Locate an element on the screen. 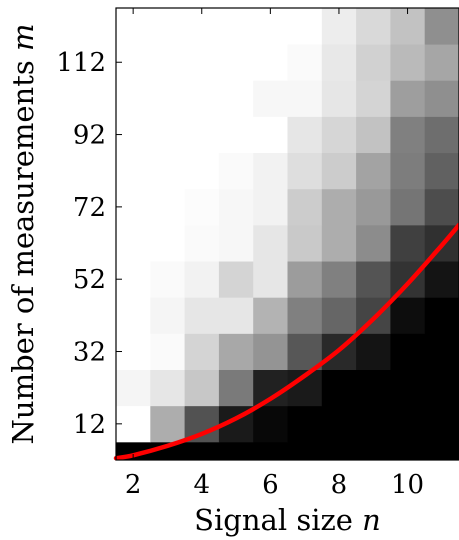  y-axis: 12 32 52 72 92 112 is located at coordinates (89, 244).